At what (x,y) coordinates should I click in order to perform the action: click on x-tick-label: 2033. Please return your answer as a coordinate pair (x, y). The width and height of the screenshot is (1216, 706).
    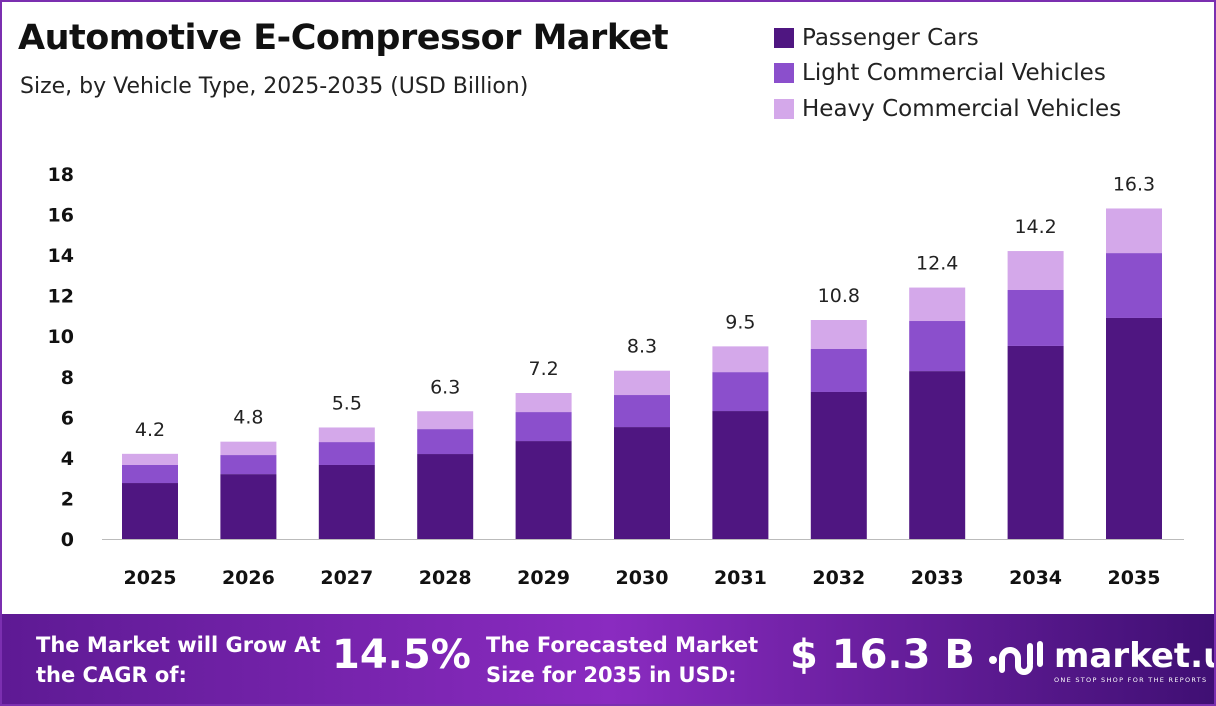
    Looking at the image, I should click on (937, 578).